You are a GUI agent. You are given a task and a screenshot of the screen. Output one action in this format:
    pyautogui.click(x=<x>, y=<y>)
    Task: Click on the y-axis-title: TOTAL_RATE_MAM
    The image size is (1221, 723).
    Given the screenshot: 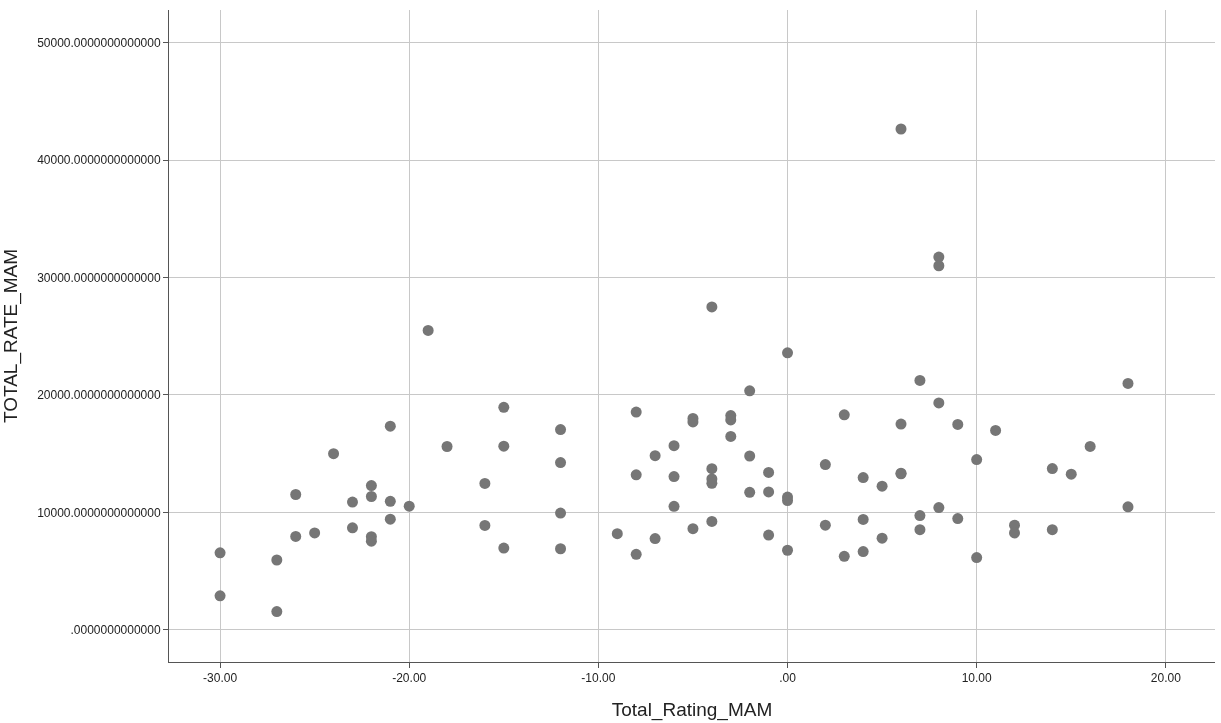 What is the action you would take?
    pyautogui.click(x=11, y=336)
    